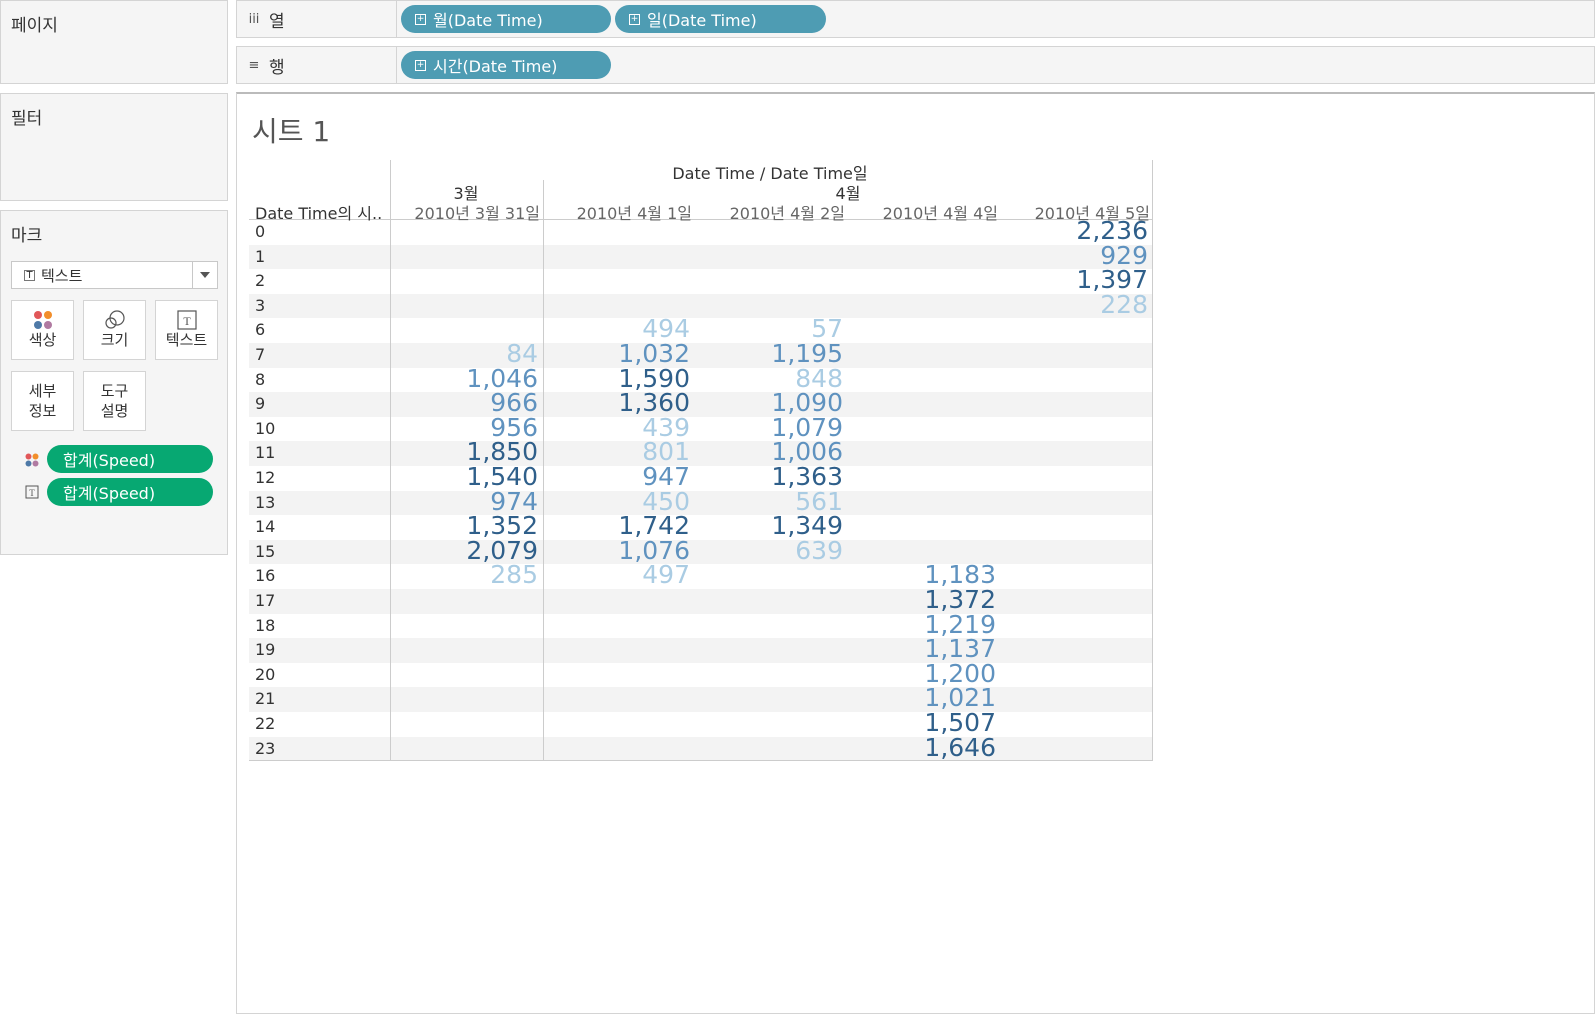 The width and height of the screenshot is (1595, 1014). What do you see at coordinates (522, 353) in the screenshot?
I see `table-cell: 84` at bounding box center [522, 353].